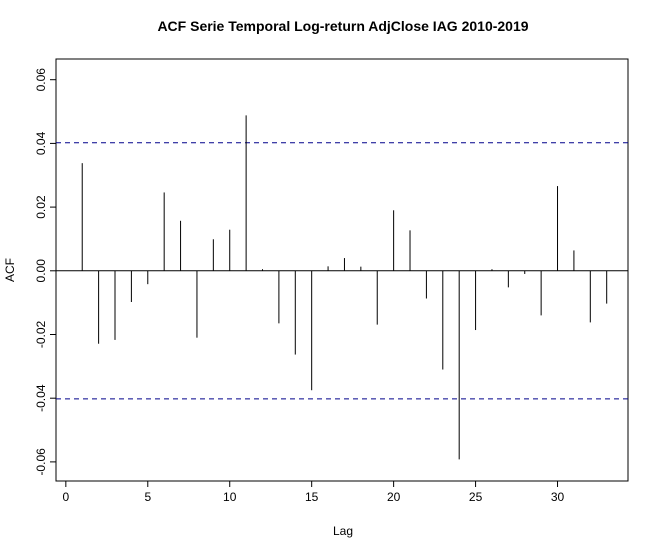 This screenshot has width=658, height=553. Describe the element at coordinates (41, 80) in the screenshot. I see `y-tick-label: 0.06` at that location.